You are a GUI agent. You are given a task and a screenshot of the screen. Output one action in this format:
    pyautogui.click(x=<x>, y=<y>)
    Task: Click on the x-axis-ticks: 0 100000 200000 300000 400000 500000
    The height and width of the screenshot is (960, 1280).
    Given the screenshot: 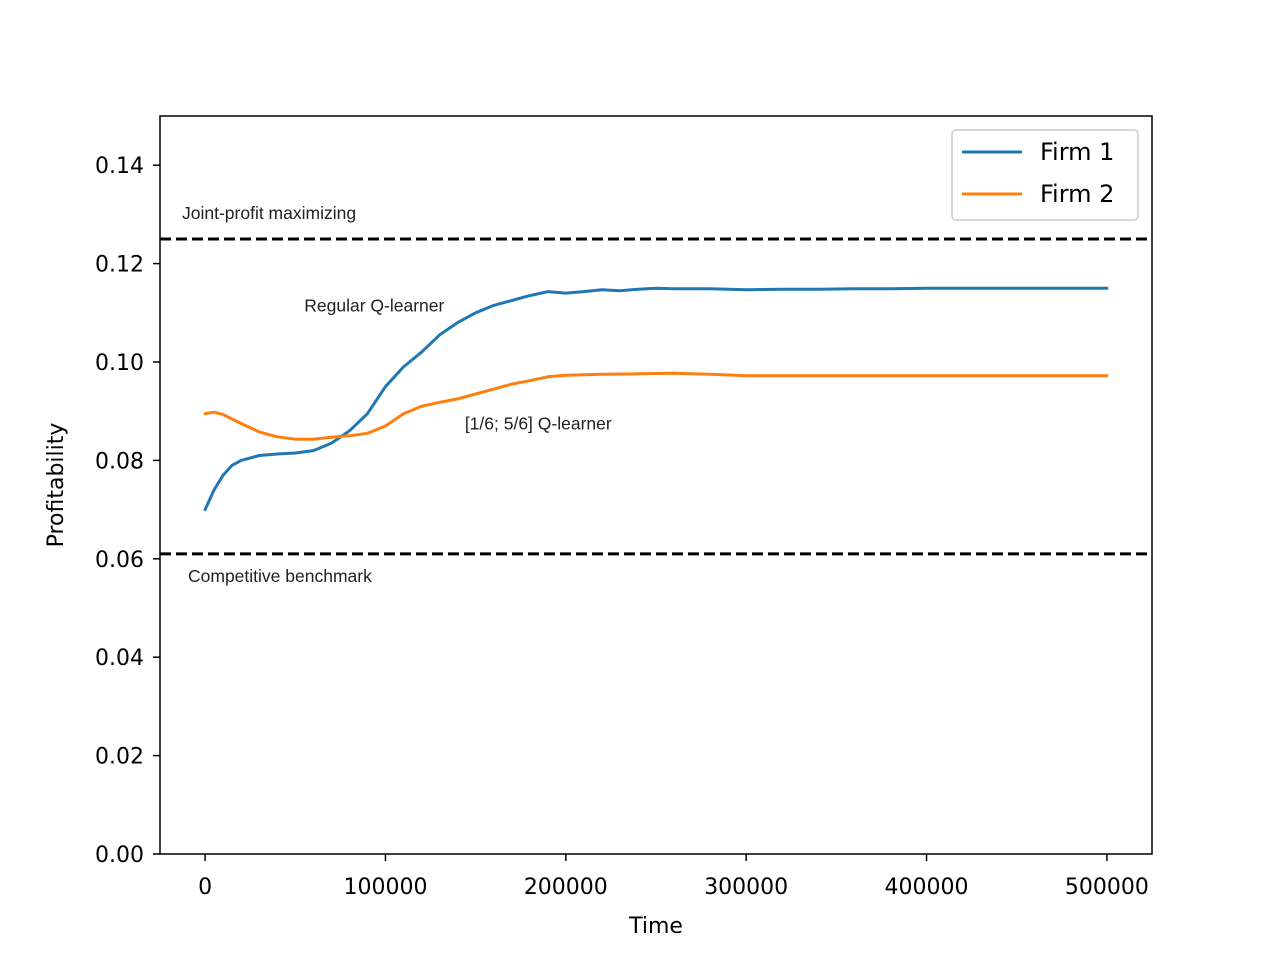 What is the action you would take?
    pyautogui.click(x=673, y=877)
    